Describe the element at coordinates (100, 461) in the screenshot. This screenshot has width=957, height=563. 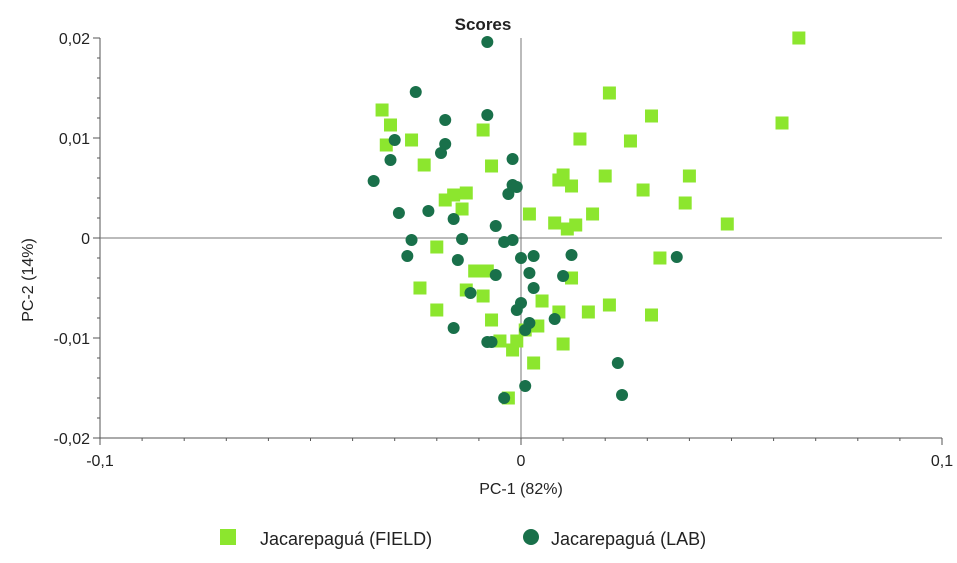
I see `x-tick-label: -0,1` at that location.